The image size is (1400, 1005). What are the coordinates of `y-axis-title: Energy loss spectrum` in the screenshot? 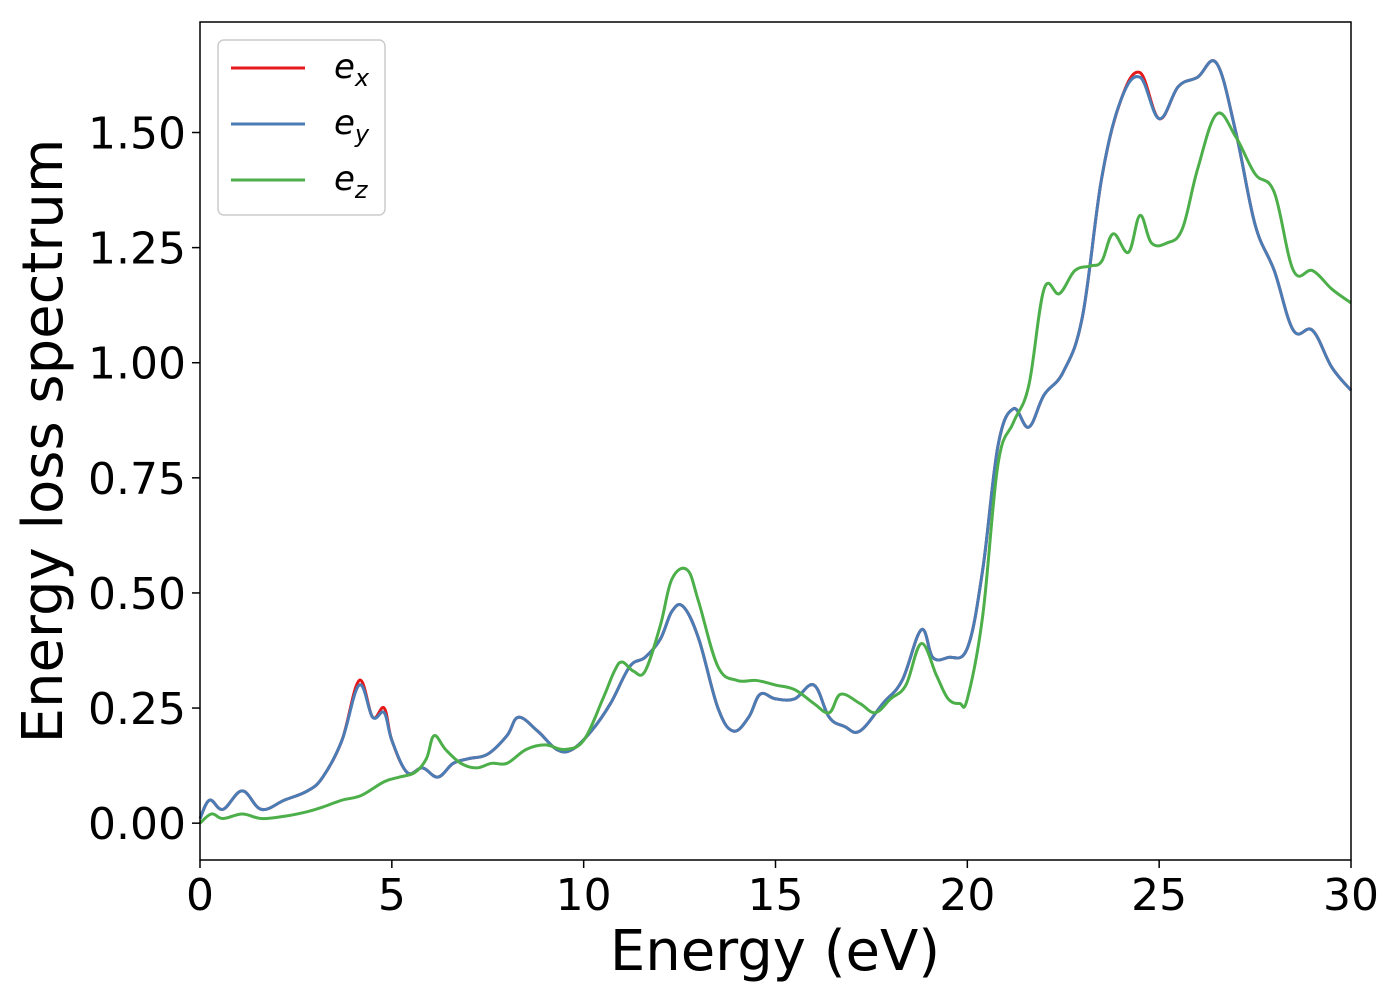 It's located at (43, 441).